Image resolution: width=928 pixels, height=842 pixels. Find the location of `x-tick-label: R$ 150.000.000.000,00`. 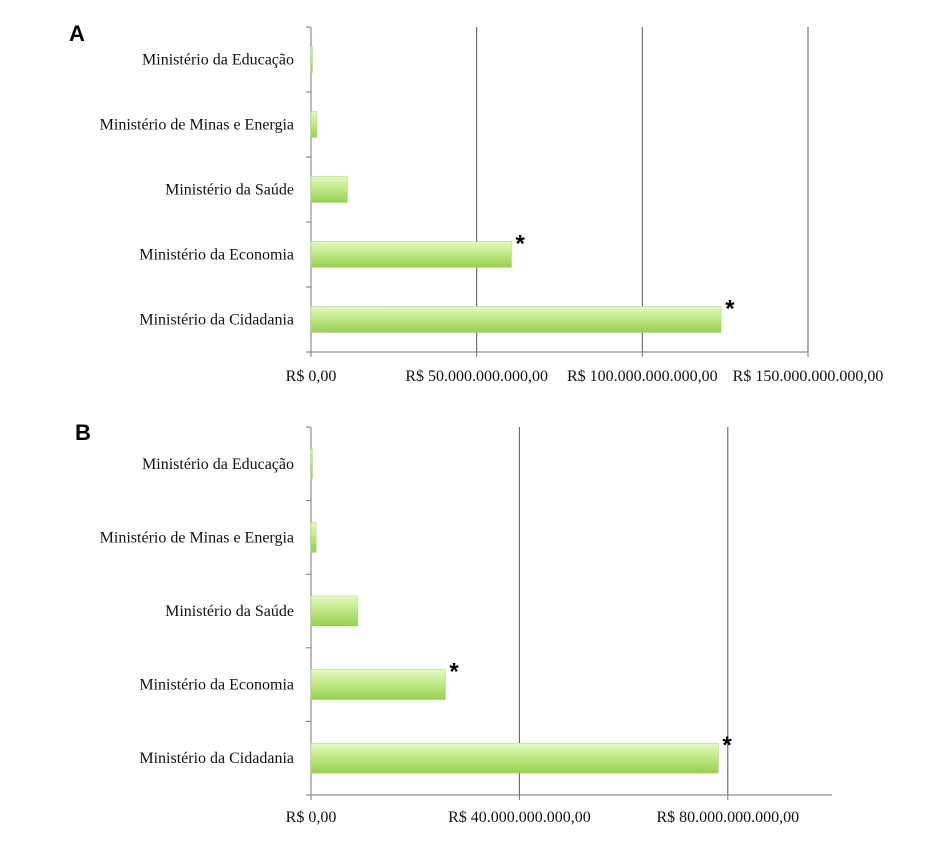

x-tick-label: R$ 150.000.000.000,00 is located at coordinates (808, 376).